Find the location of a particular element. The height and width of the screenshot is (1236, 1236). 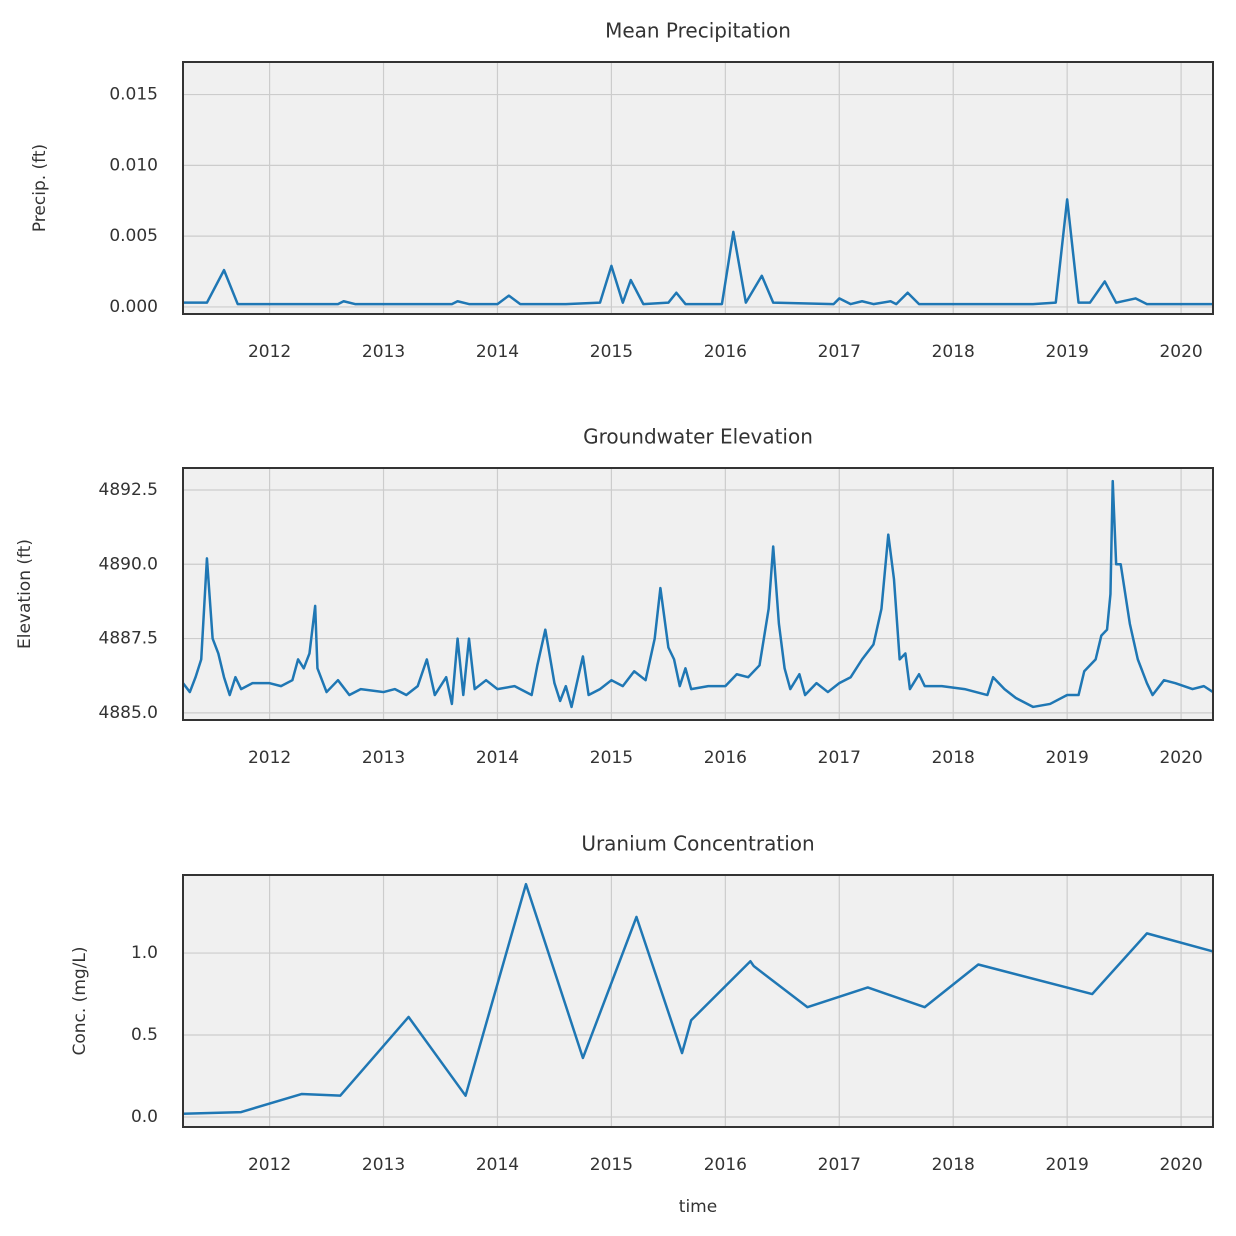

y-tick-label: 0.010 is located at coordinates (133, 165).